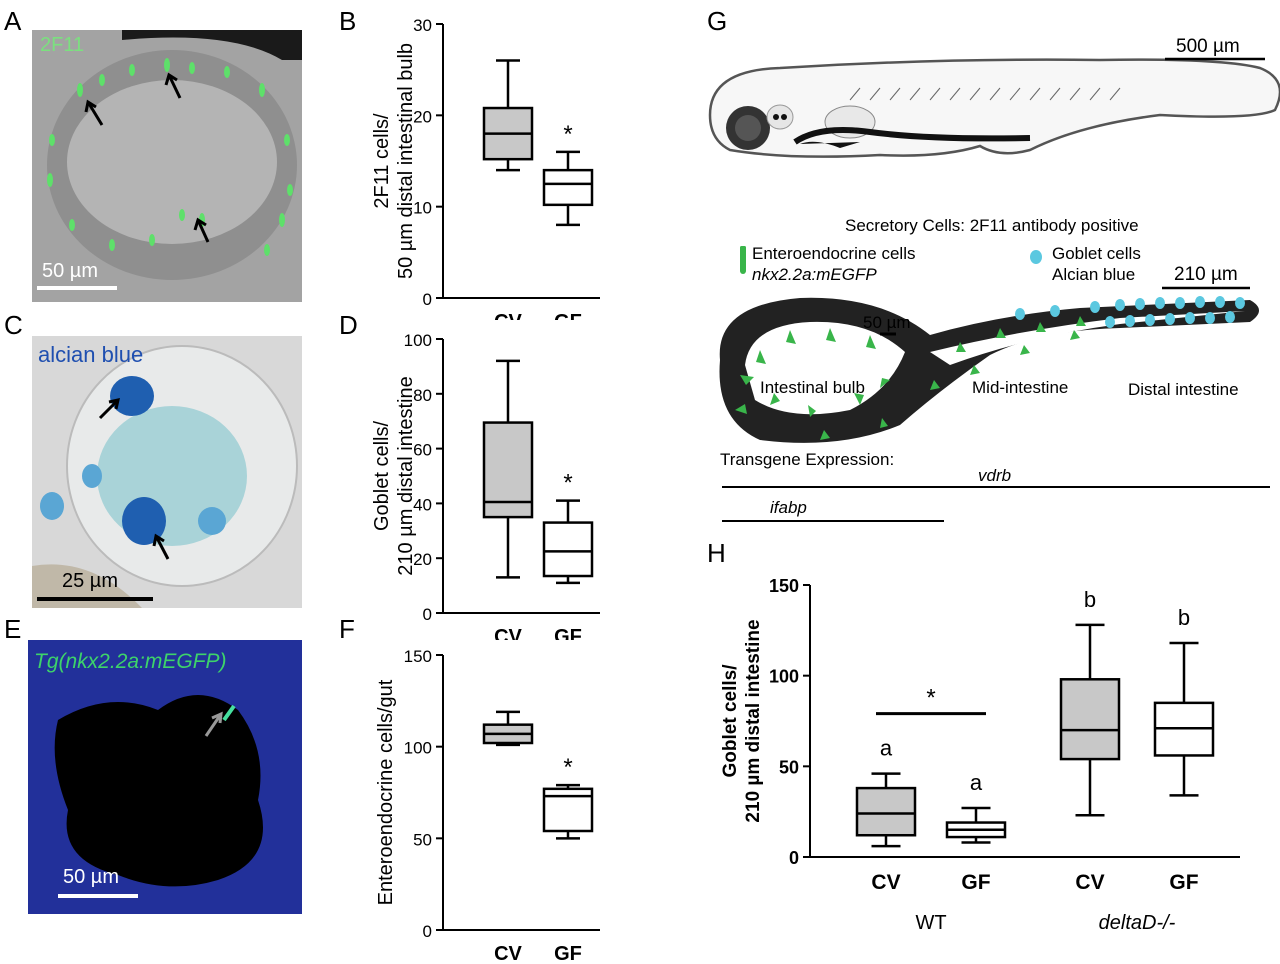 The image size is (1280, 964). I want to click on scale-bar-e, so click(98, 896).